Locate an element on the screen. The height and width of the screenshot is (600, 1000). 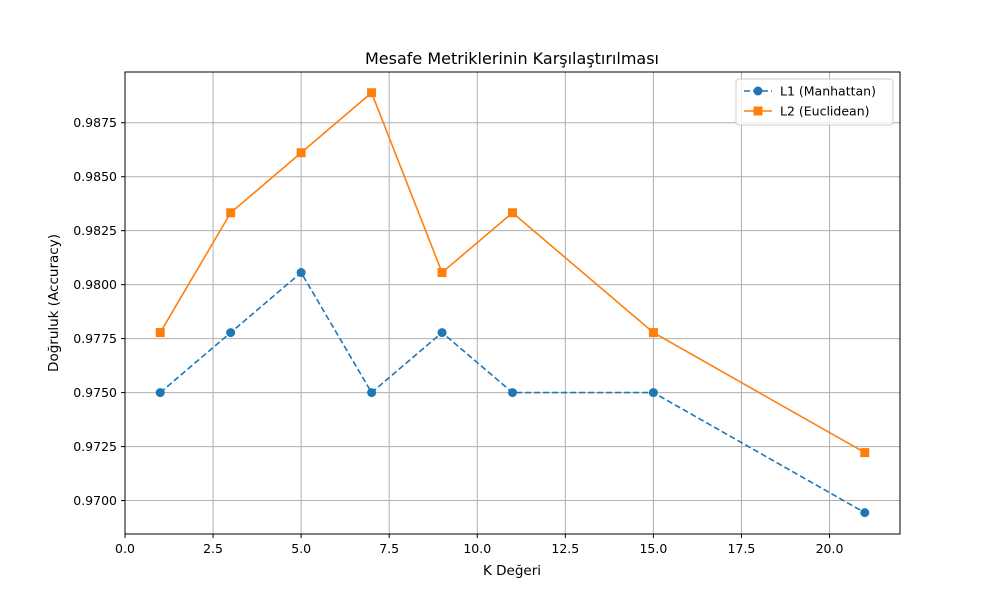
y-tick-label: 0.9750 is located at coordinates (95, 392).